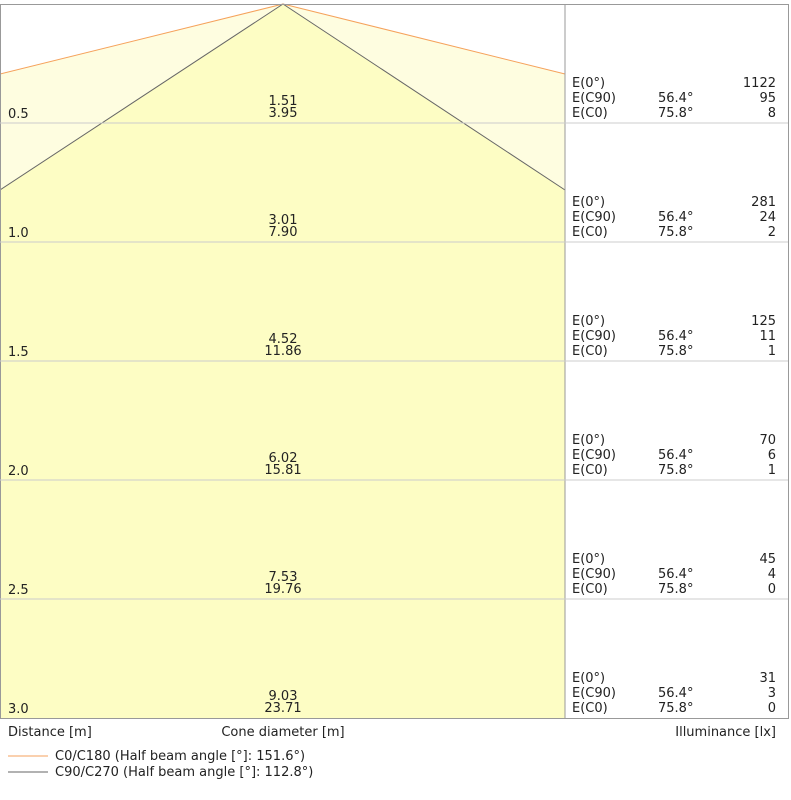 This screenshot has height=800, width=791. What do you see at coordinates (767, 98) in the screenshot?
I see `illuminance-value: 95` at bounding box center [767, 98].